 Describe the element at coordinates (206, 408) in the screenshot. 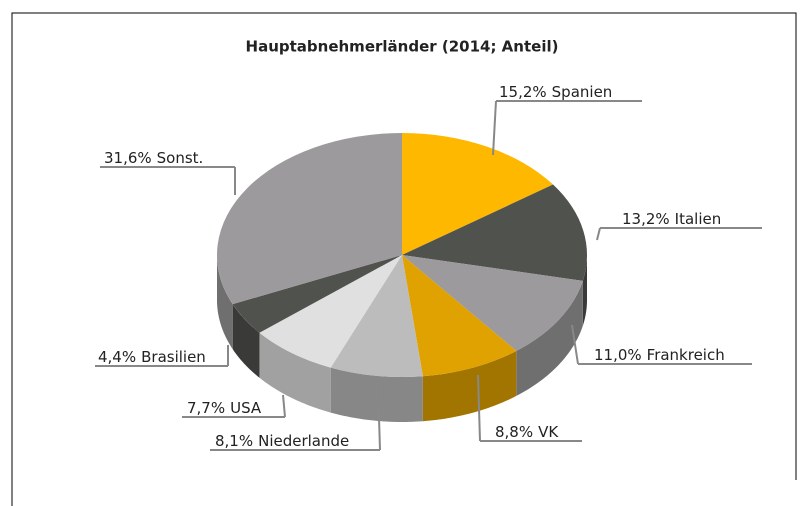

I see `value-label: 7,7%` at that location.